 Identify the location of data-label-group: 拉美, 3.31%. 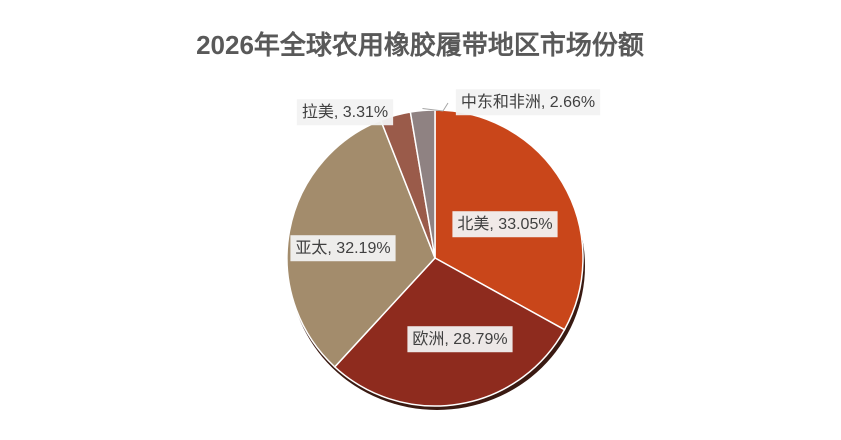
(345, 112).